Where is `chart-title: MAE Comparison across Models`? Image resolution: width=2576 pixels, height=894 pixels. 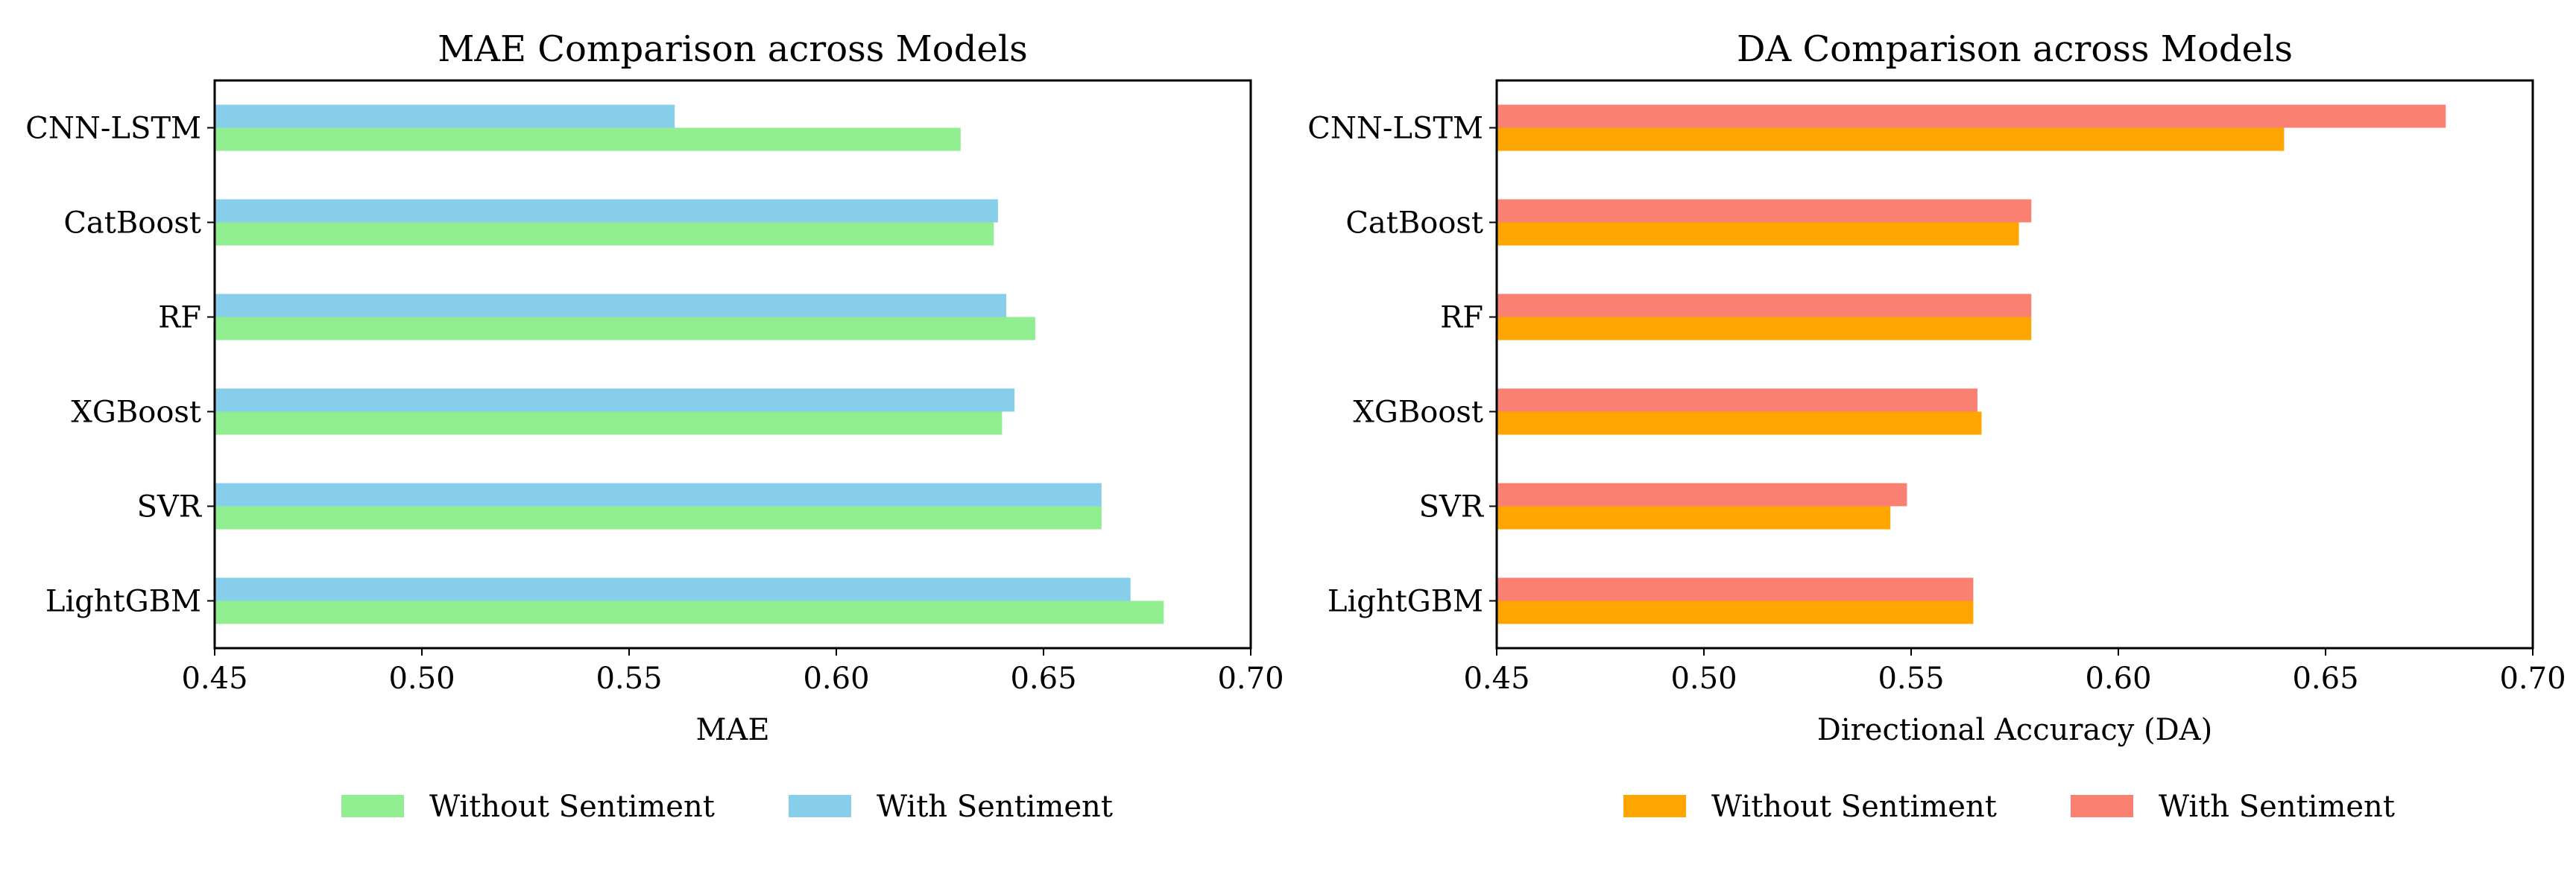 chart-title: MAE Comparison across Models is located at coordinates (733, 49).